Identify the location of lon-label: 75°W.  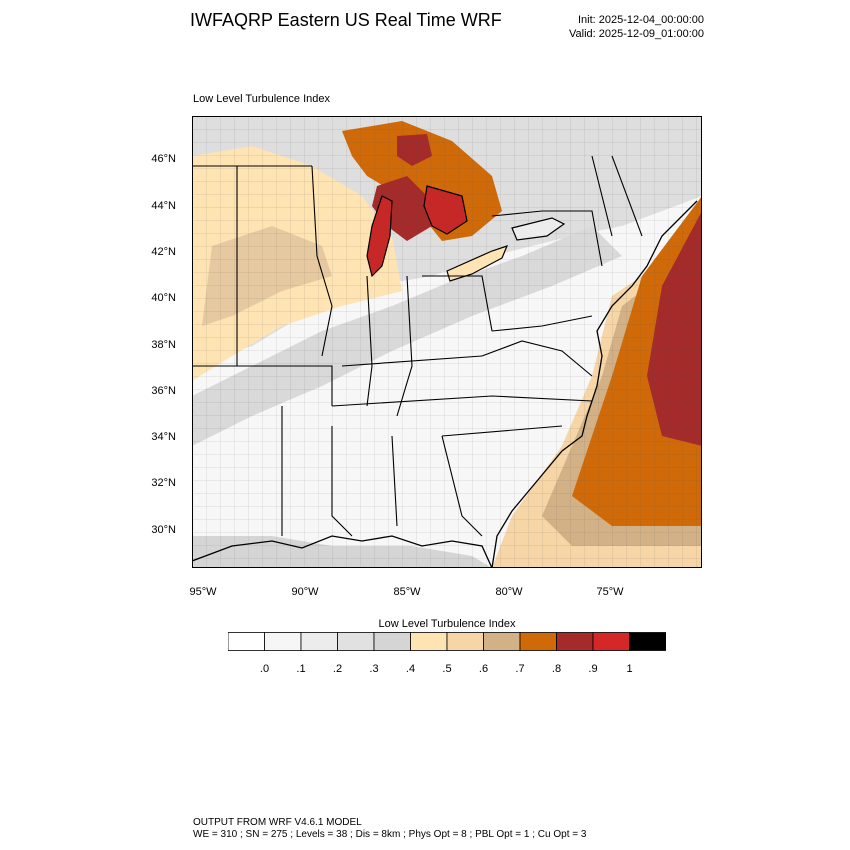
(610, 592).